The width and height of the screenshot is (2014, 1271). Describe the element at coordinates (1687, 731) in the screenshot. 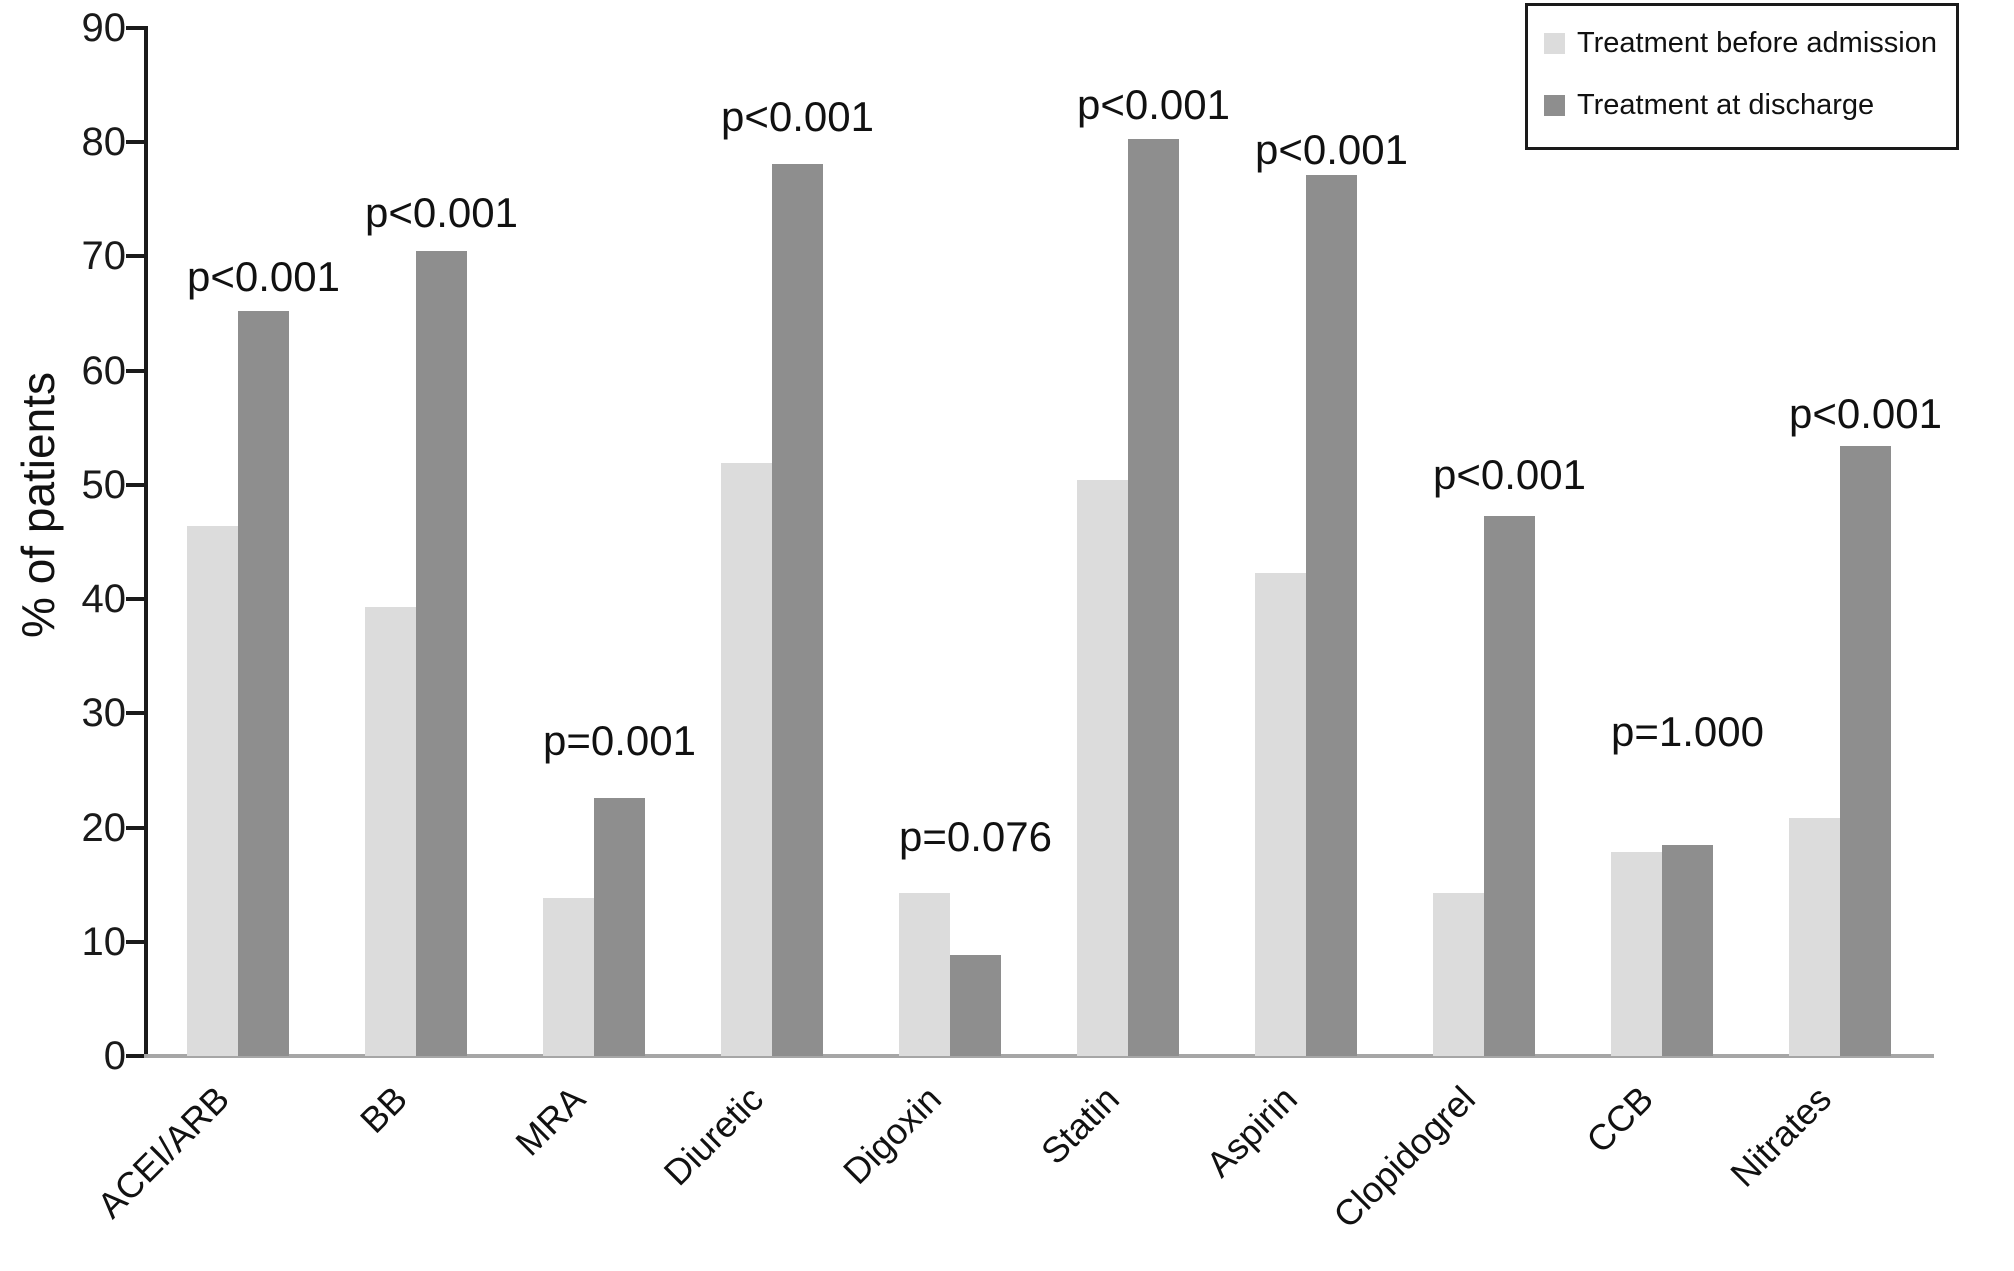

I see `p-value-label-CCB: p=1.000` at that location.